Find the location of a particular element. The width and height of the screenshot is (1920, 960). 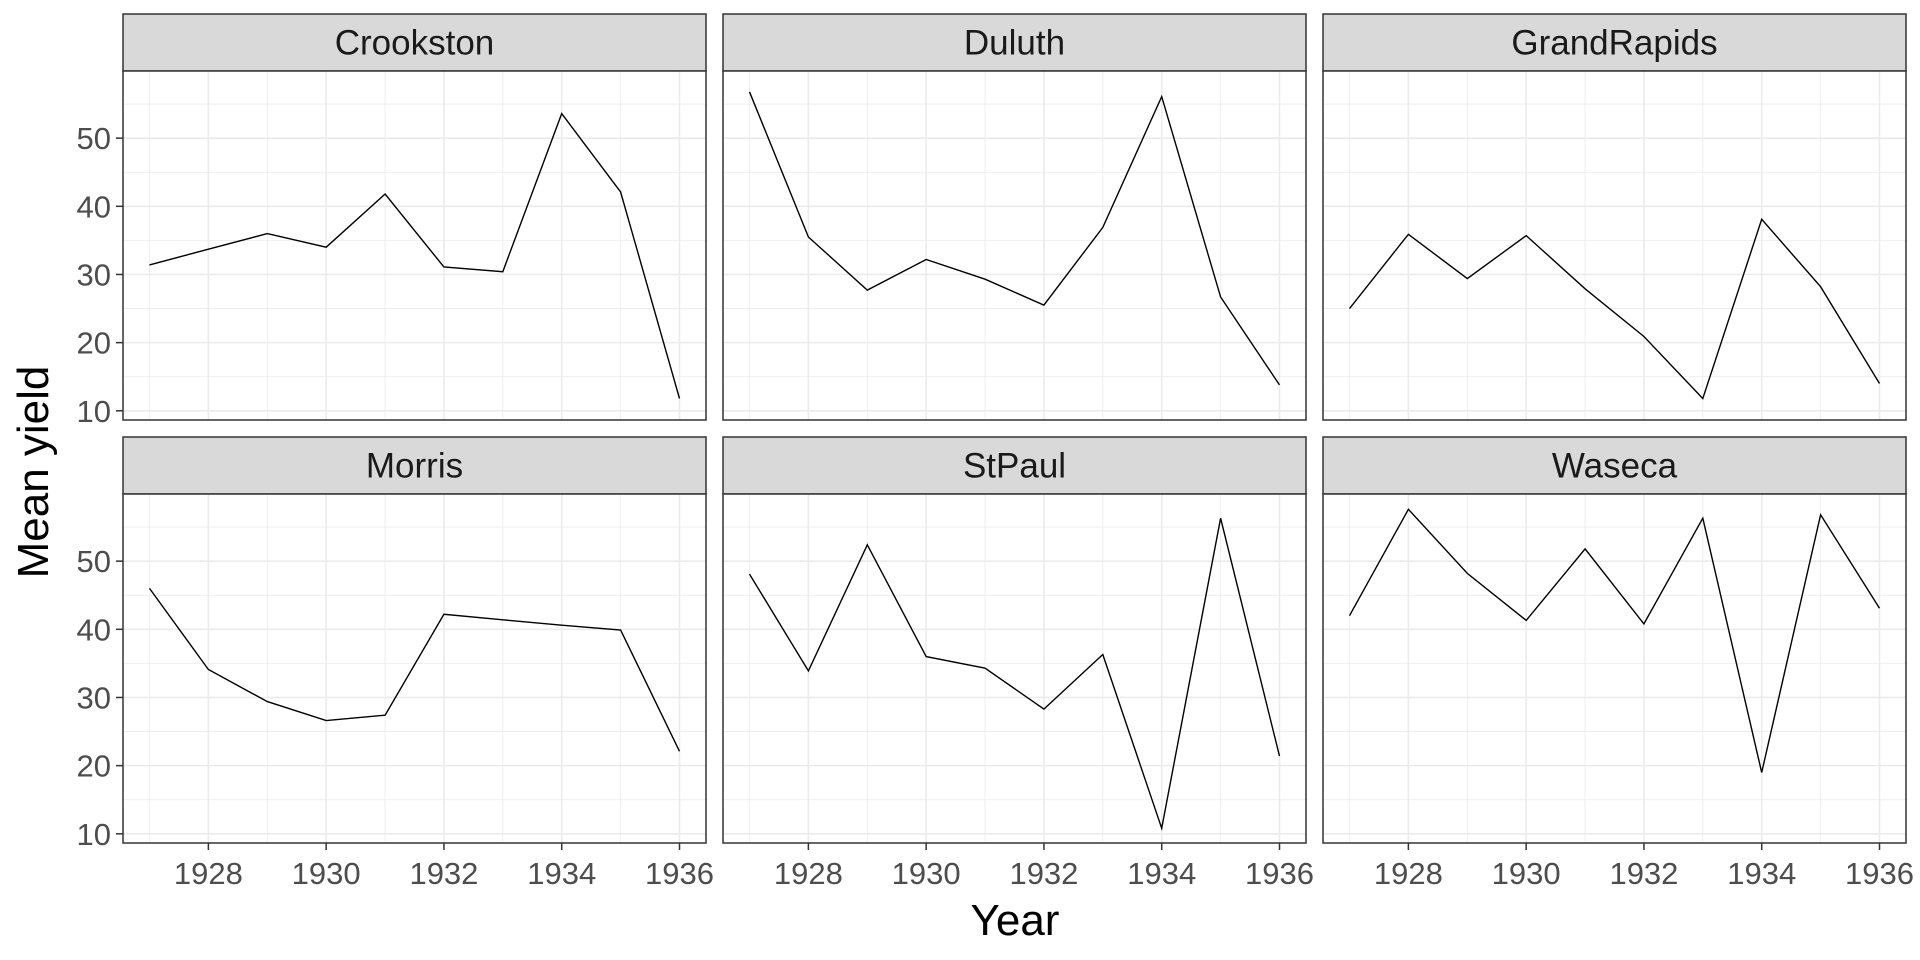

y-axis-ticks: 10 20 30 40 50 10 20 30 40 50 is located at coordinates (100, 486).